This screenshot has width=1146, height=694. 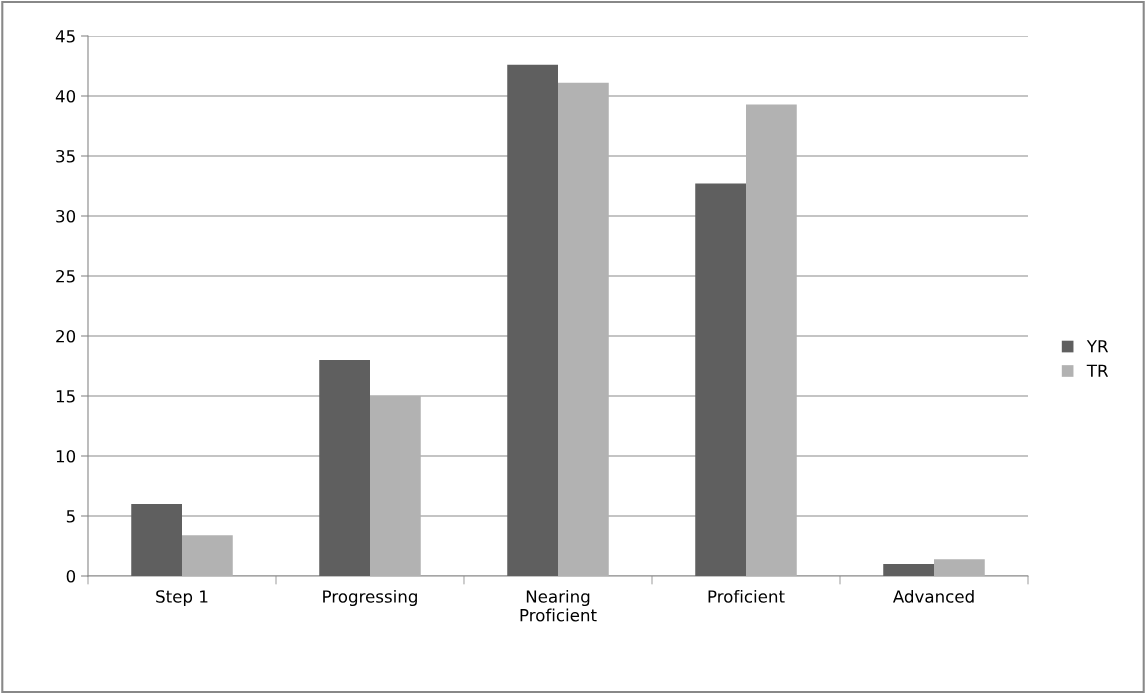 What do you see at coordinates (1097, 370) in the screenshot?
I see `legend-label: TR` at bounding box center [1097, 370].